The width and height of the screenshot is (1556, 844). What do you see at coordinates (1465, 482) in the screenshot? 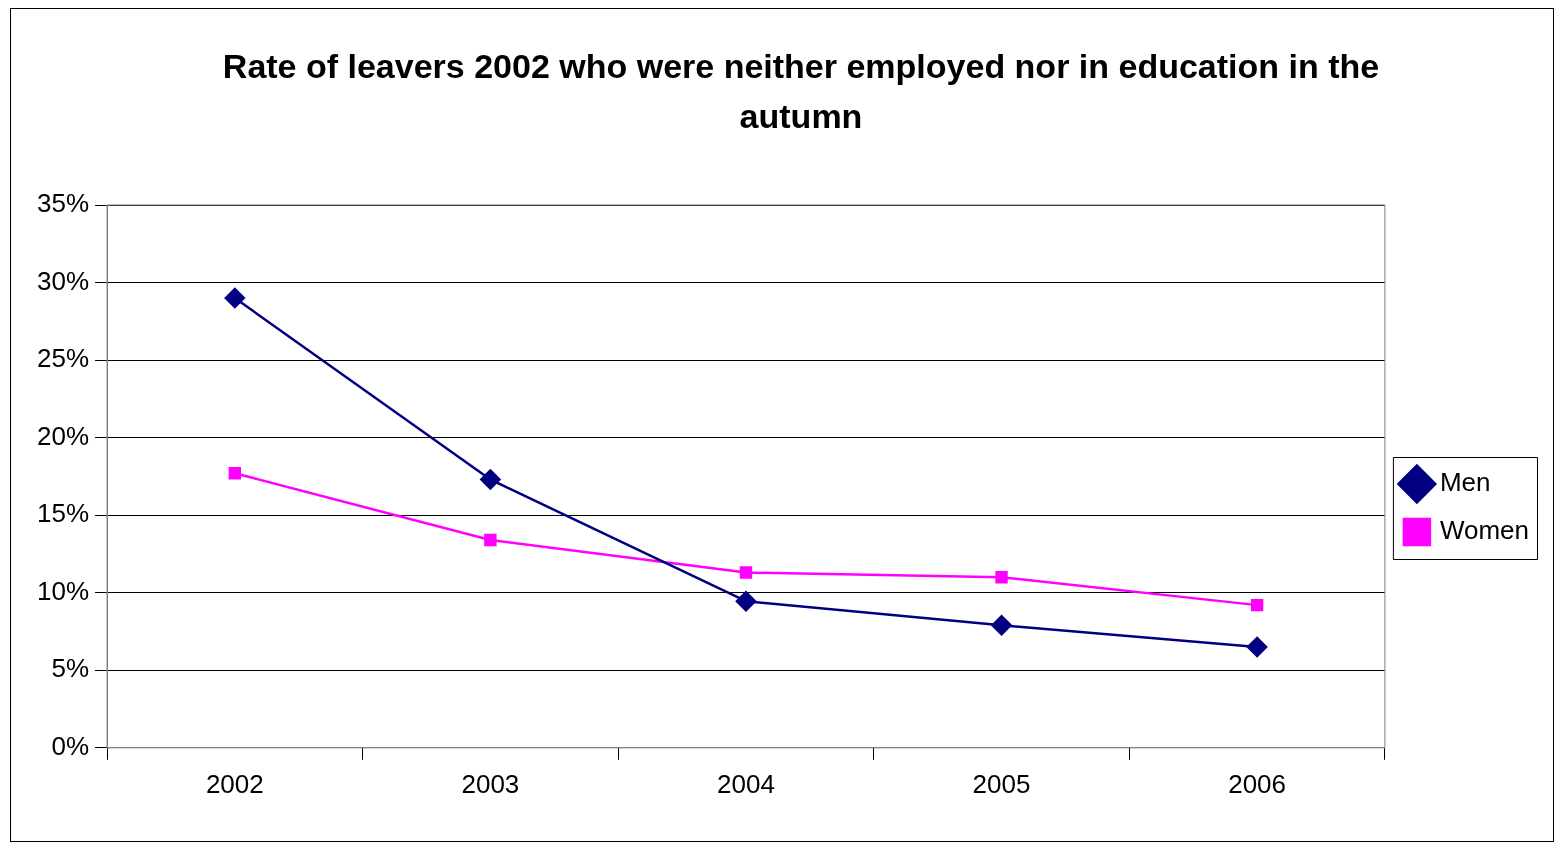
I see `legend-label: Men` at bounding box center [1465, 482].